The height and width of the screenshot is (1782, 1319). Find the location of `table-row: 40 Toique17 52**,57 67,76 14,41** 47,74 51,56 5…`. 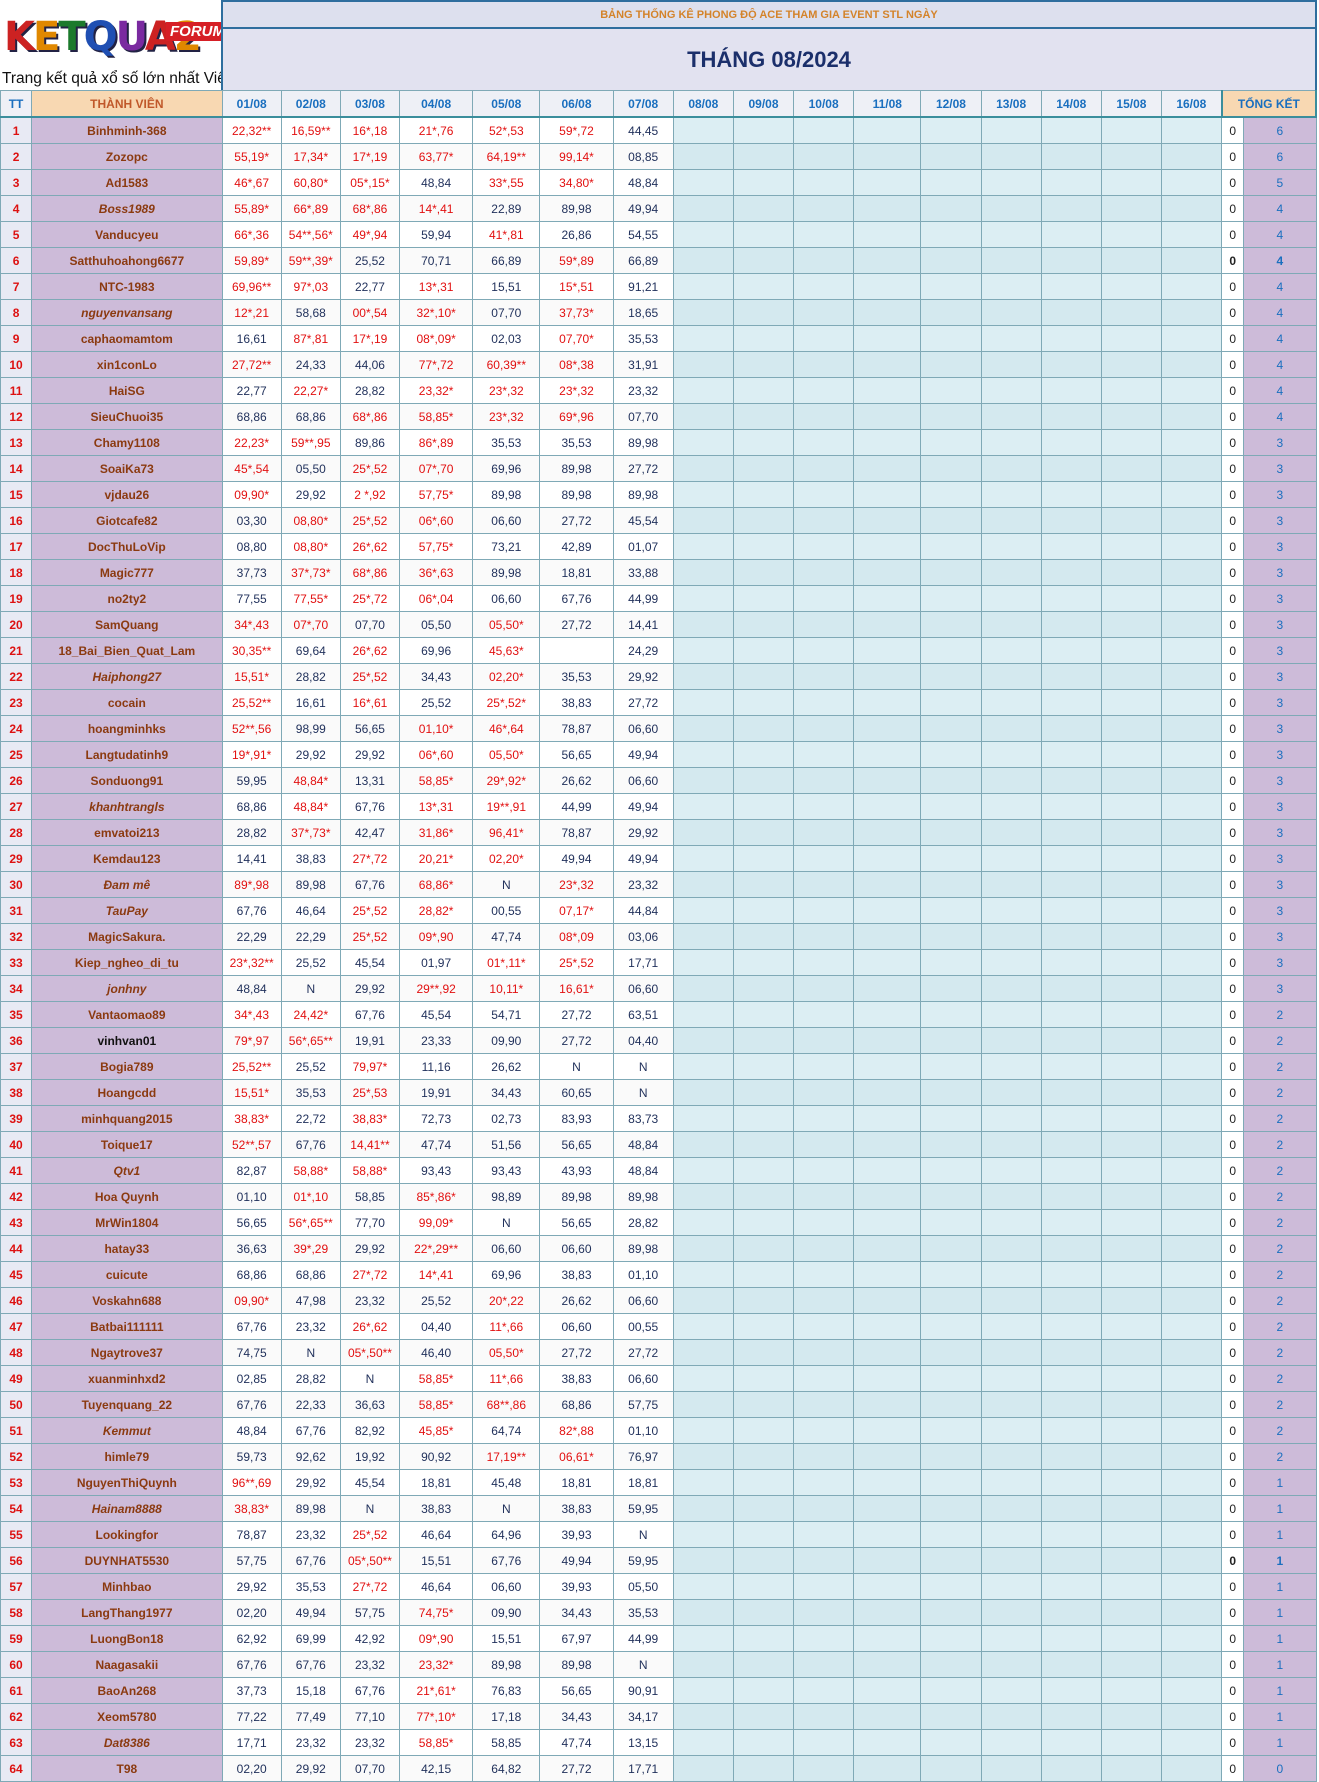

table-row: 40 Toique17 52**,57 67,76 14,41** 47,74 51,56 5… is located at coordinates (658, 1144).